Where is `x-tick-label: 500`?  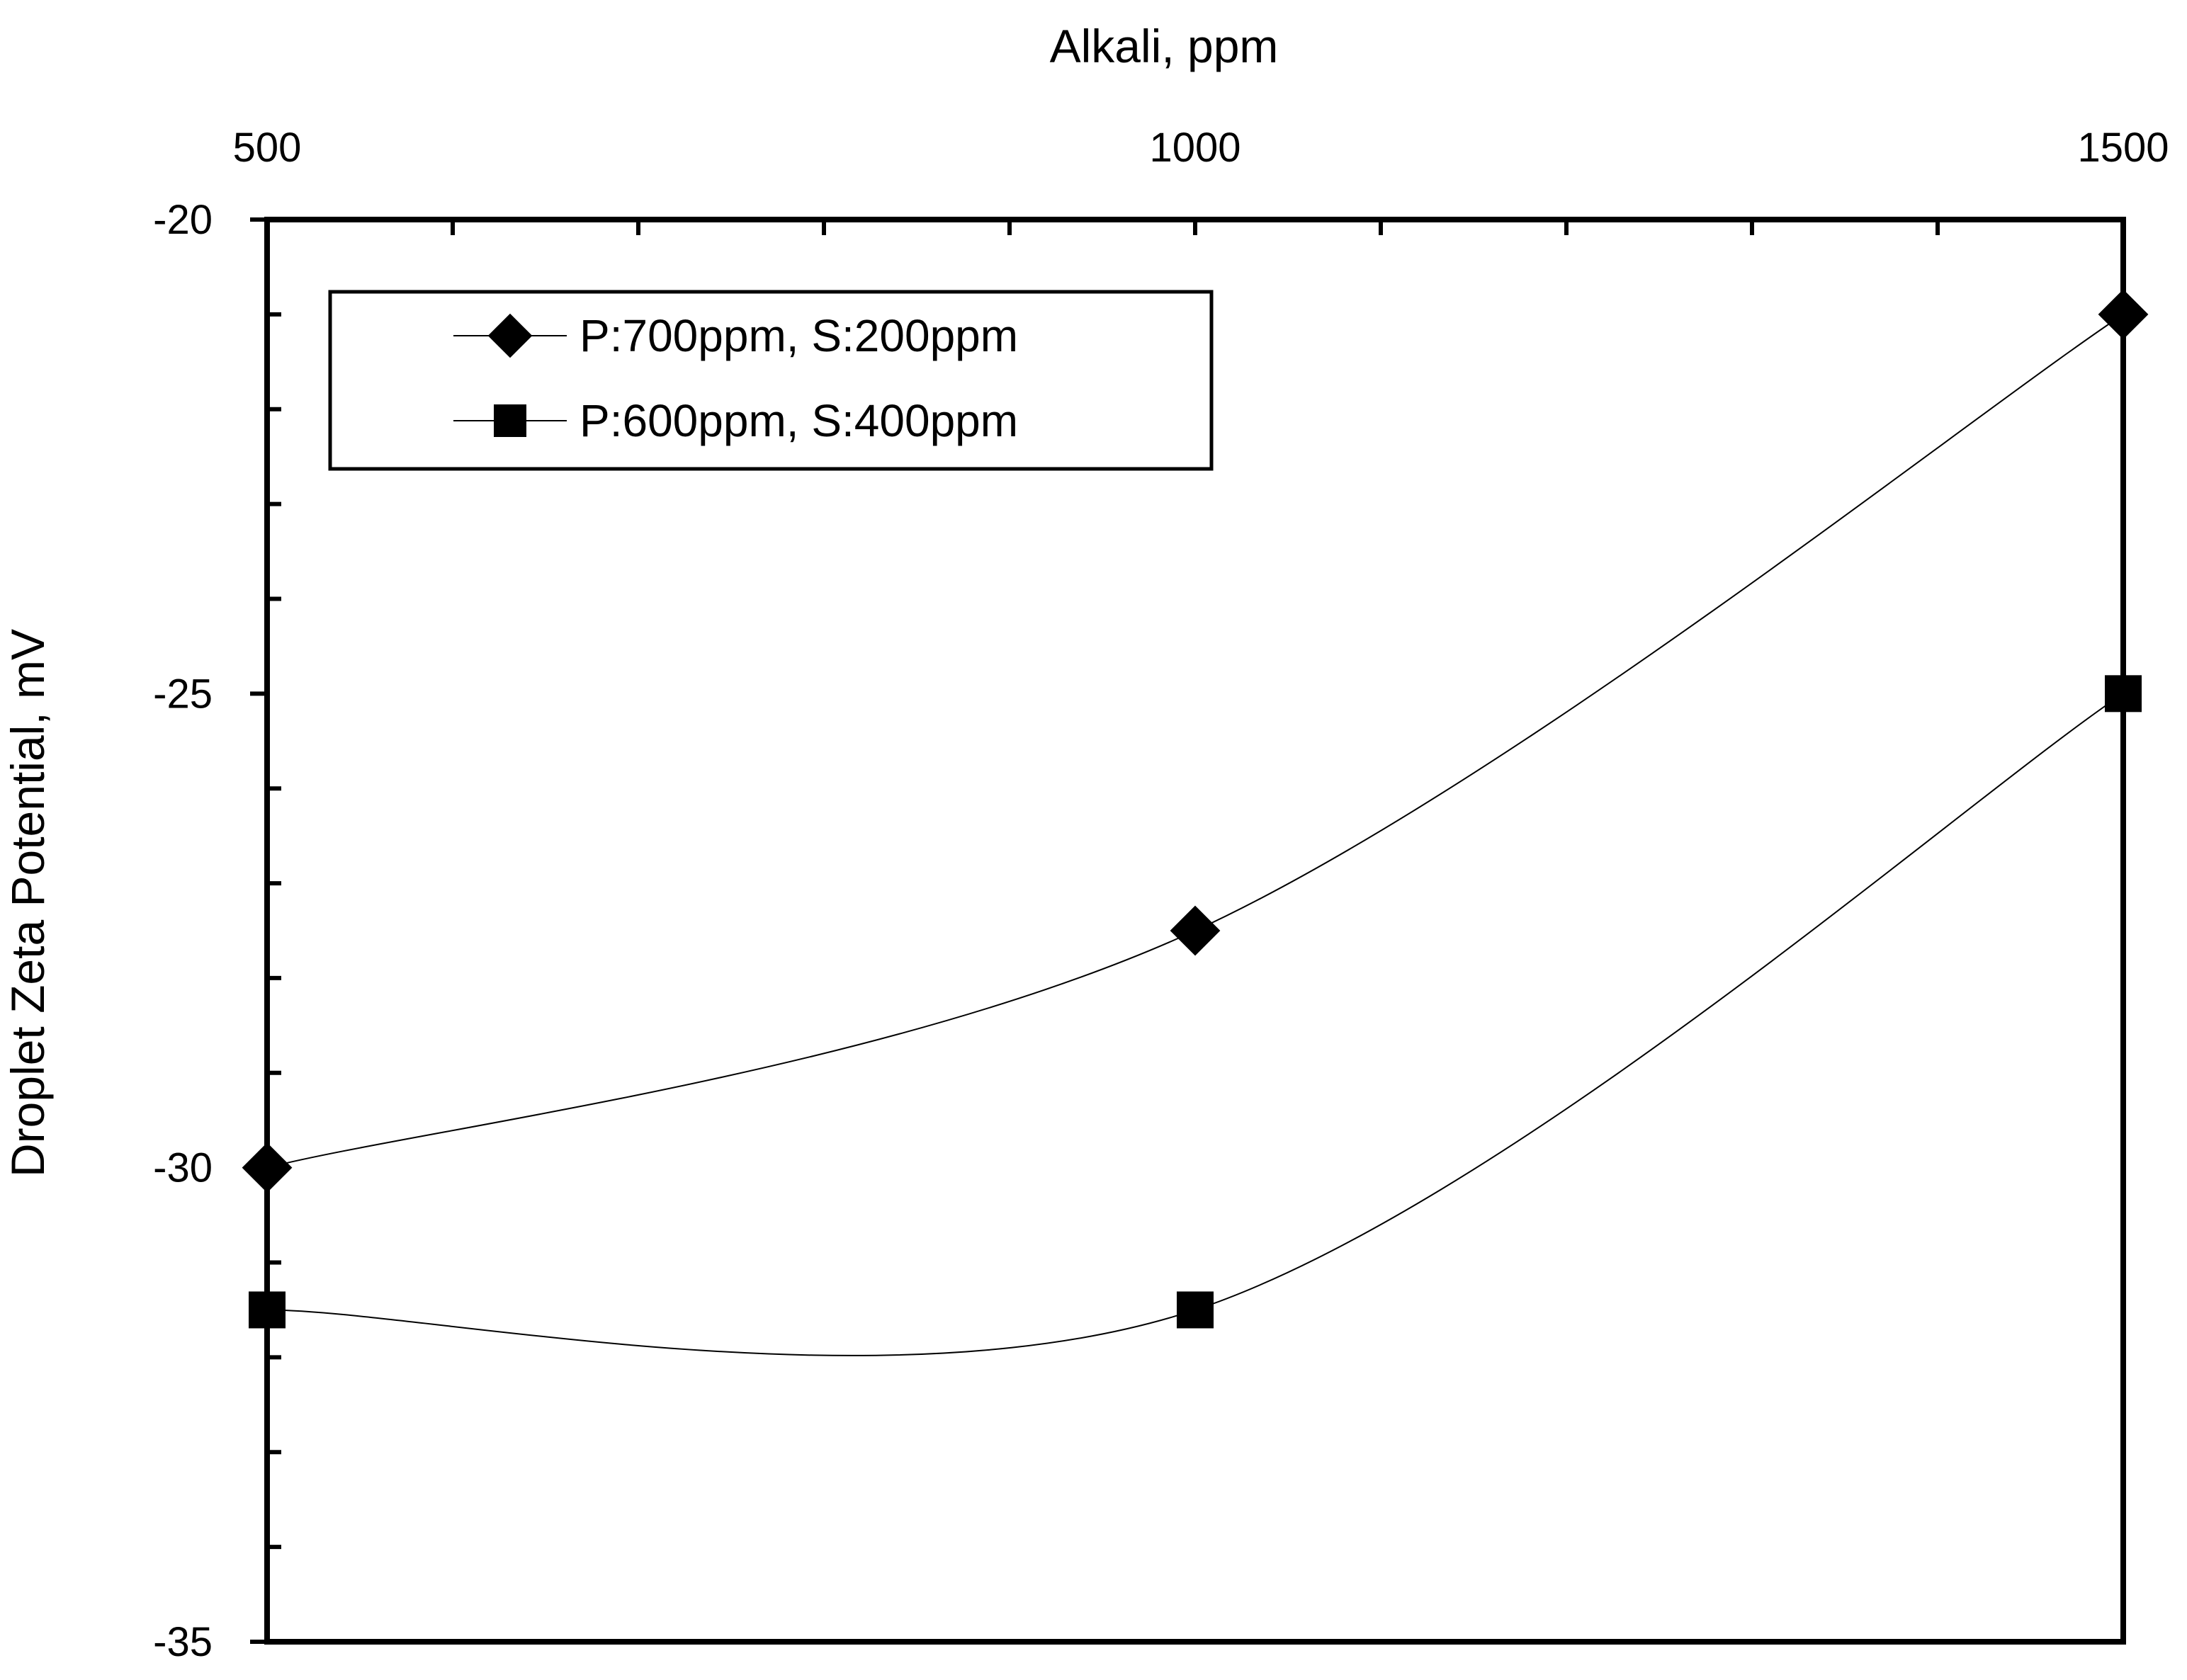
x-tick-label: 500 is located at coordinates (267, 148).